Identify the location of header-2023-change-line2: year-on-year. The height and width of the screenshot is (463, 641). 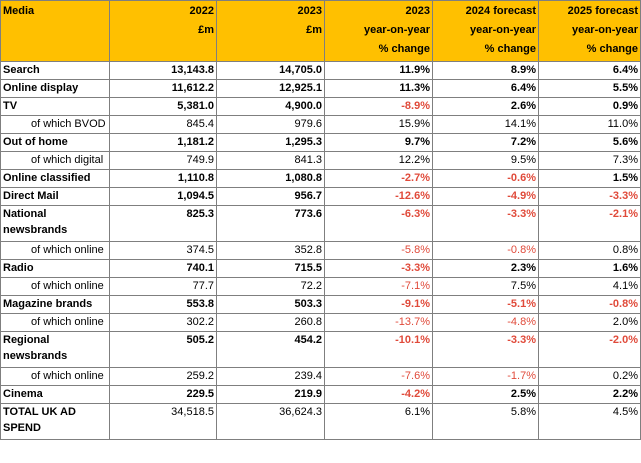
(396, 30).